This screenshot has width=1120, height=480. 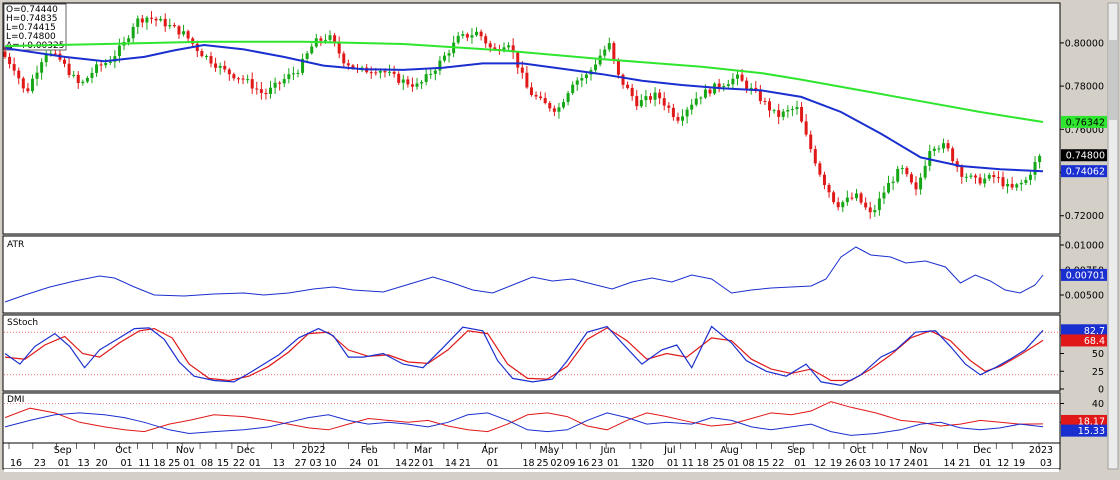 What do you see at coordinates (63, 450) in the screenshot?
I see `x-month-label: Sep` at bounding box center [63, 450].